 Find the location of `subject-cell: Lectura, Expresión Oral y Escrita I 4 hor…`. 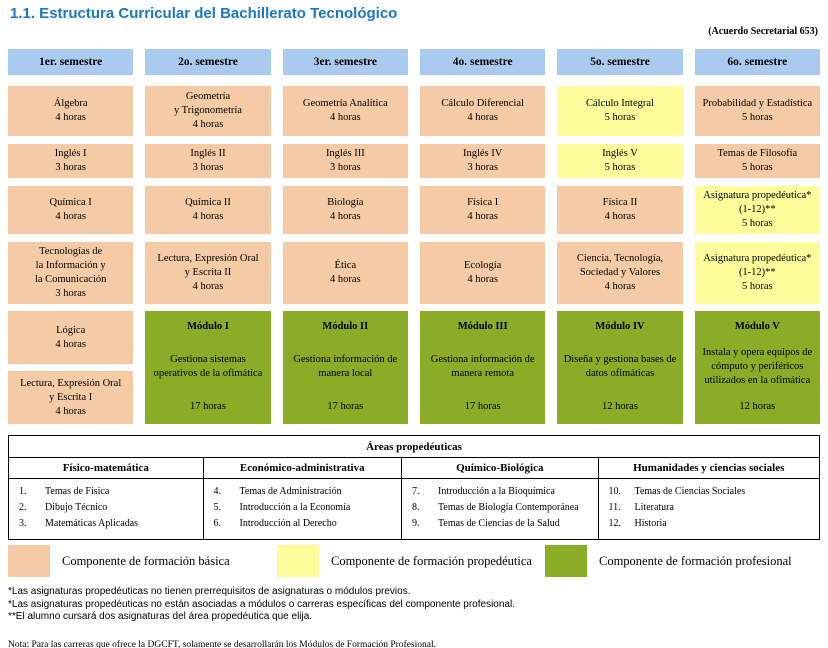

subject-cell: Lectura, Expresión Oral y Escrita I 4 hor… is located at coordinates (71, 397).